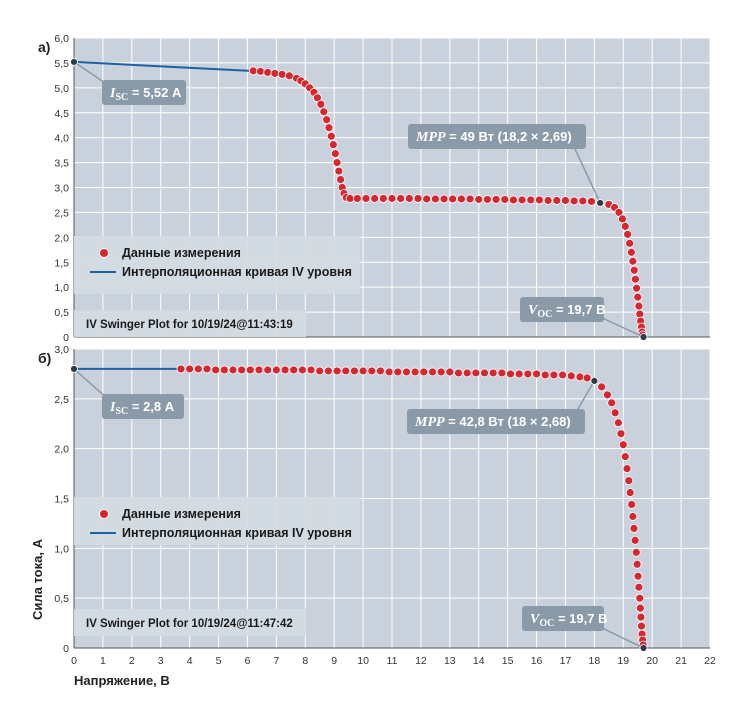 Image resolution: width=747 pixels, height=712 pixels. Describe the element at coordinates (61, 350) in the screenshot. I see `y-tick-label: 3,0` at that location.